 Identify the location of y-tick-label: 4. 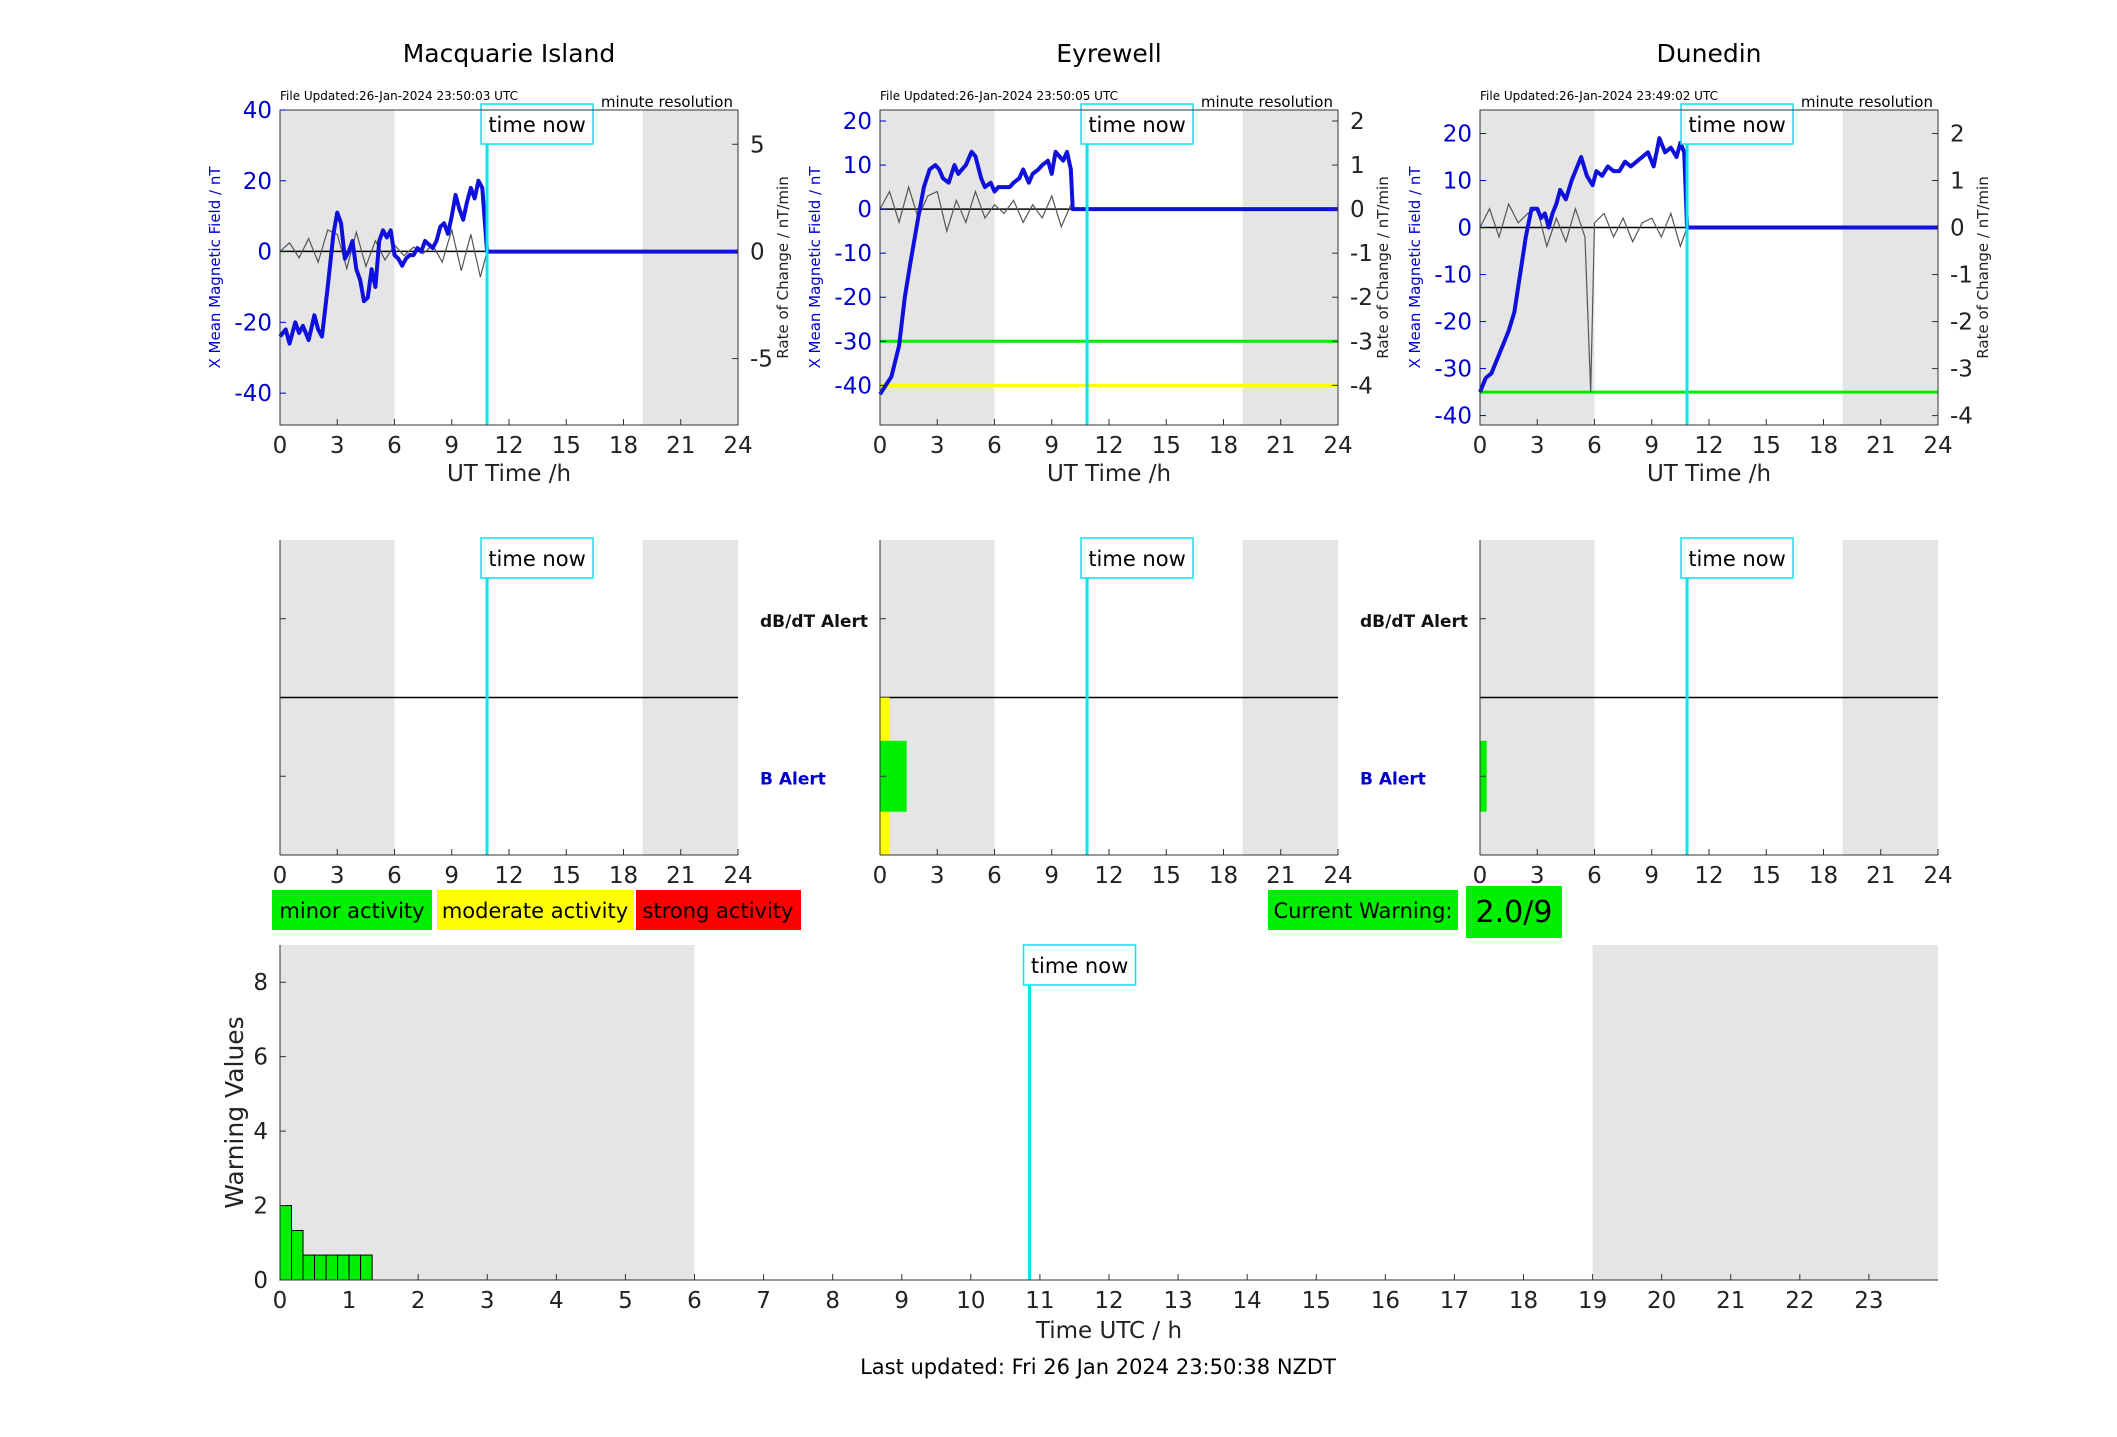
(260, 1132).